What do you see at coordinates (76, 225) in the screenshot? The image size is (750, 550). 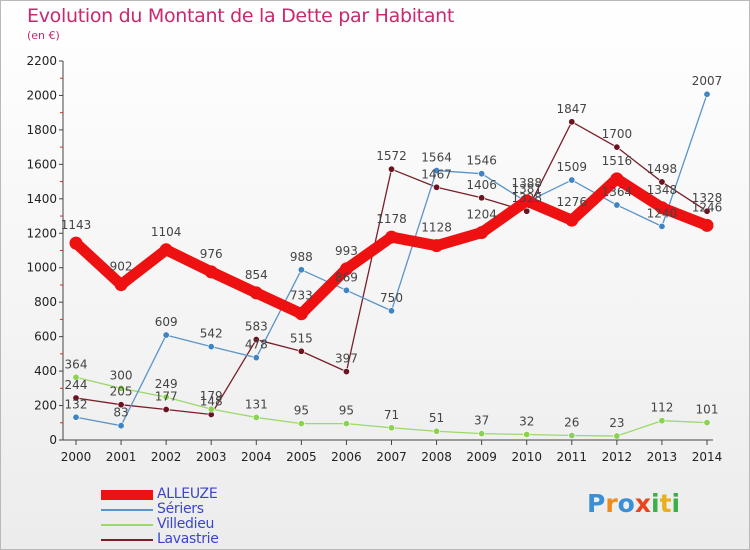 I see `data-label: 1143` at bounding box center [76, 225].